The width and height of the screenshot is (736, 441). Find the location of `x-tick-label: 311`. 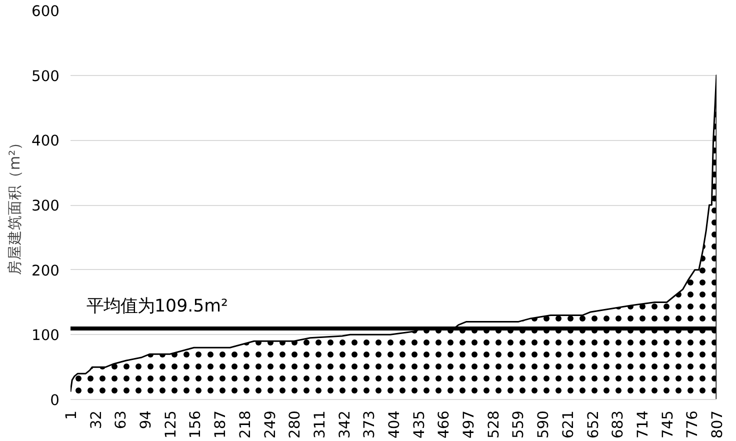

x-tick-label: 311 is located at coordinates (319, 424).